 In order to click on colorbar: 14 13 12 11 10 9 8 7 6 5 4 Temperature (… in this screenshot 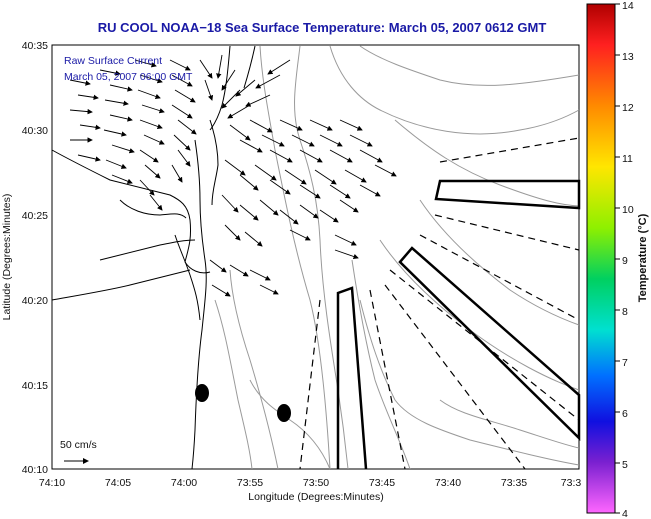, I will do `click(617, 259)`.